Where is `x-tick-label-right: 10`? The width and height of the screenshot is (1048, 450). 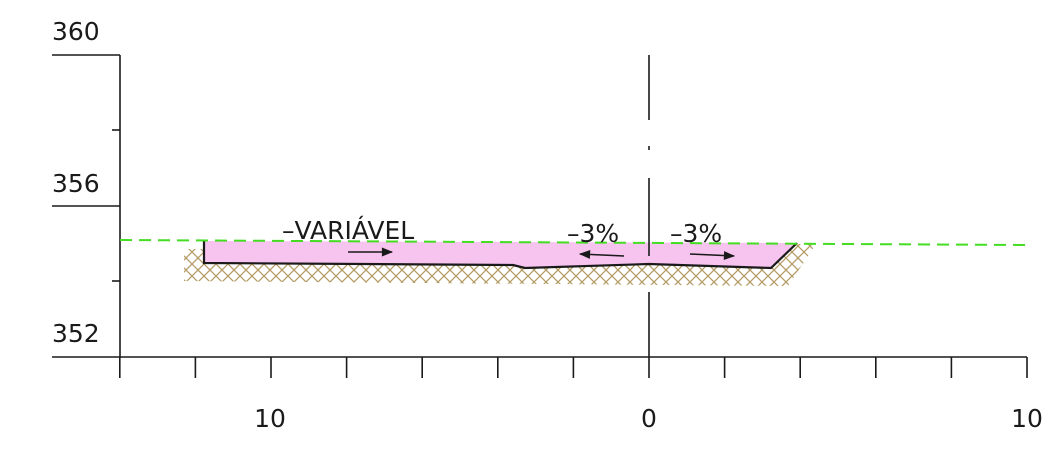 x-tick-label-right: 10 is located at coordinates (1027, 418).